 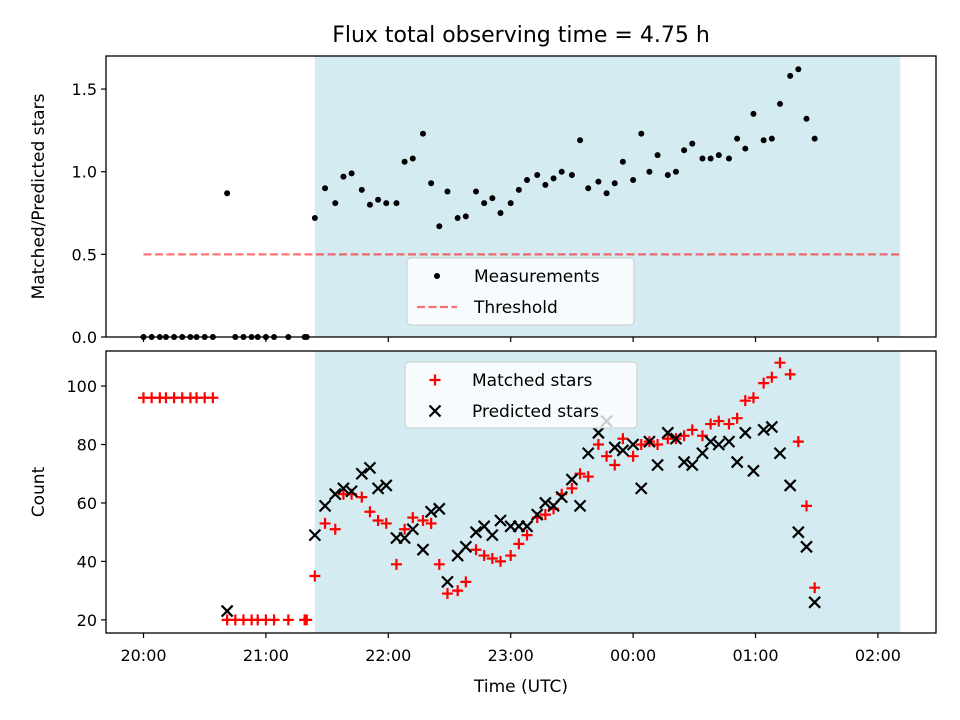 I want to click on y-tick-label: 1.5, so click(x=84, y=89).